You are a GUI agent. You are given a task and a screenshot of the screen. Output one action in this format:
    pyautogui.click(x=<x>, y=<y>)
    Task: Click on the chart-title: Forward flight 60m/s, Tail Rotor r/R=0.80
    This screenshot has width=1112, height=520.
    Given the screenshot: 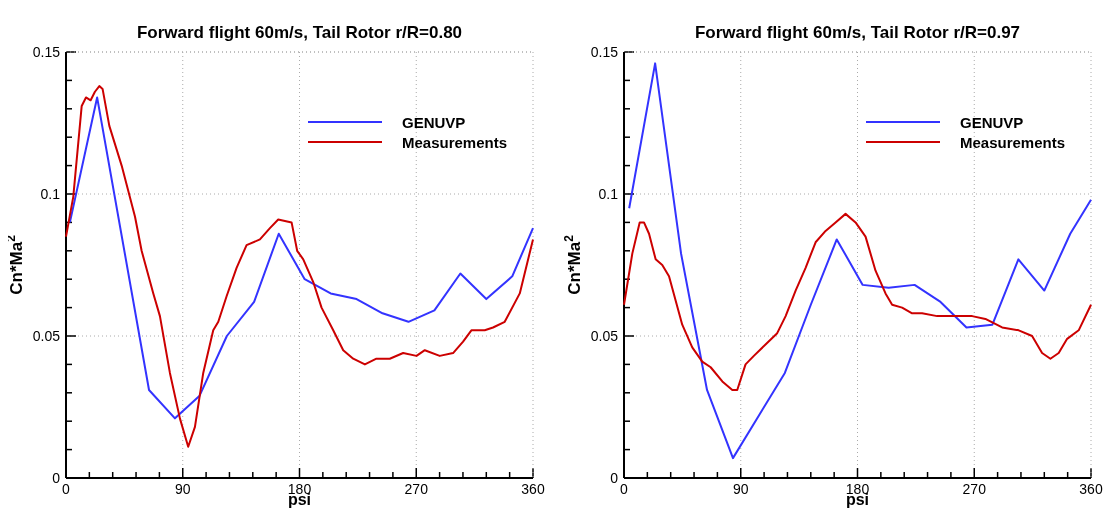 What is the action you would take?
    pyautogui.click(x=299, y=32)
    